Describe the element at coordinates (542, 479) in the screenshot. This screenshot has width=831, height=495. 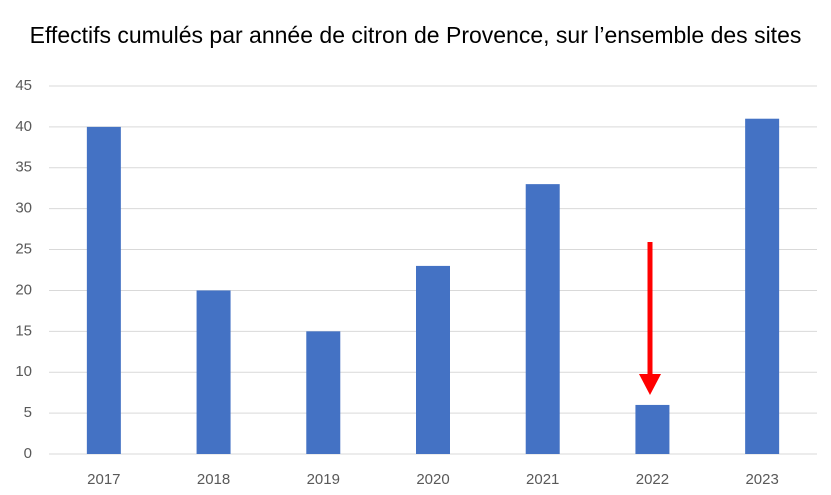
I see `x-tick-label: 2021` at that location.